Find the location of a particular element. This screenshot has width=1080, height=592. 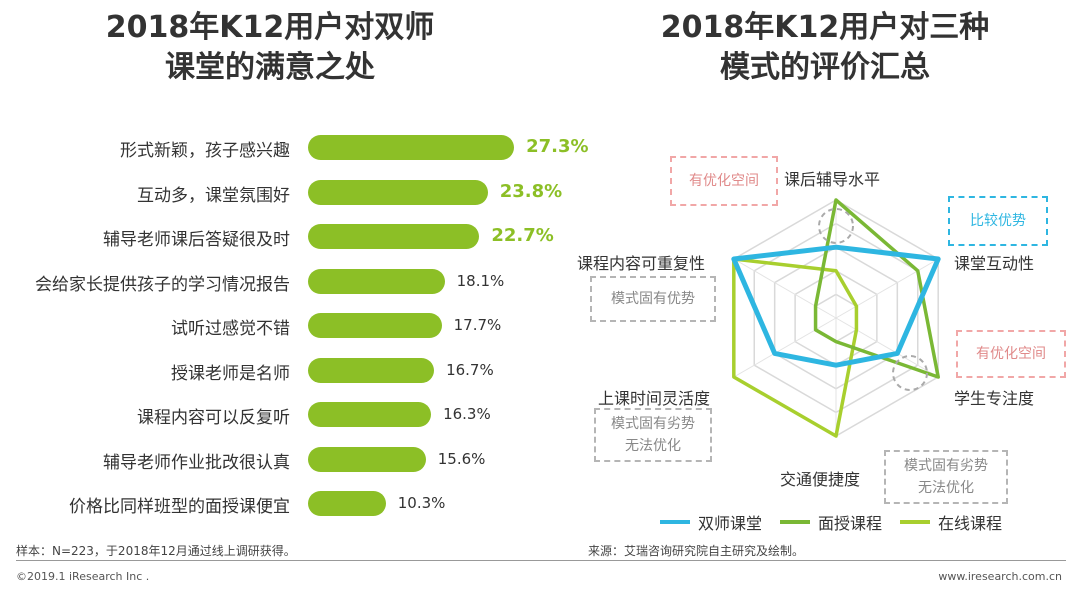

source-note: 来源：艾瑞咨询研究院自主研究及绘制。 is located at coordinates (696, 551).